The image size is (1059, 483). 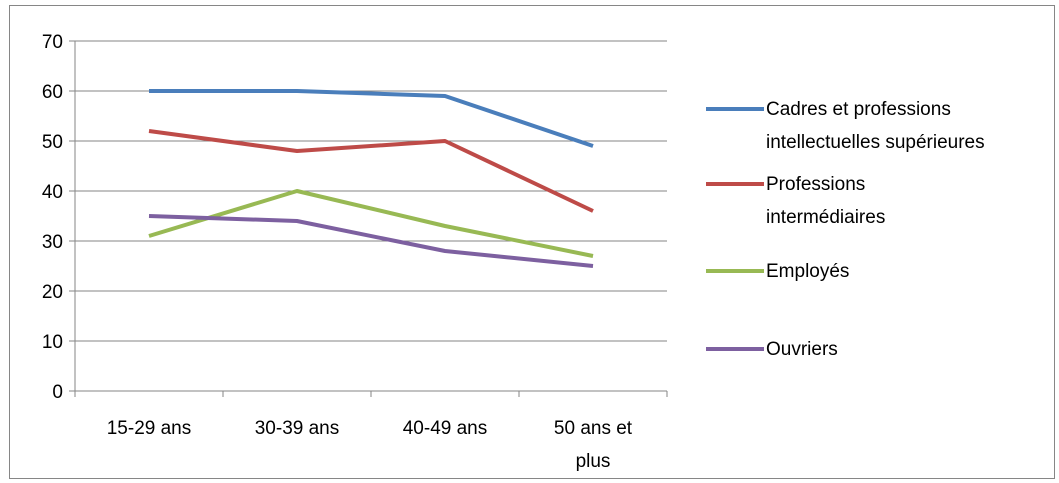 I want to click on legend-label-1-line1: intermédiaires, so click(x=825, y=217).